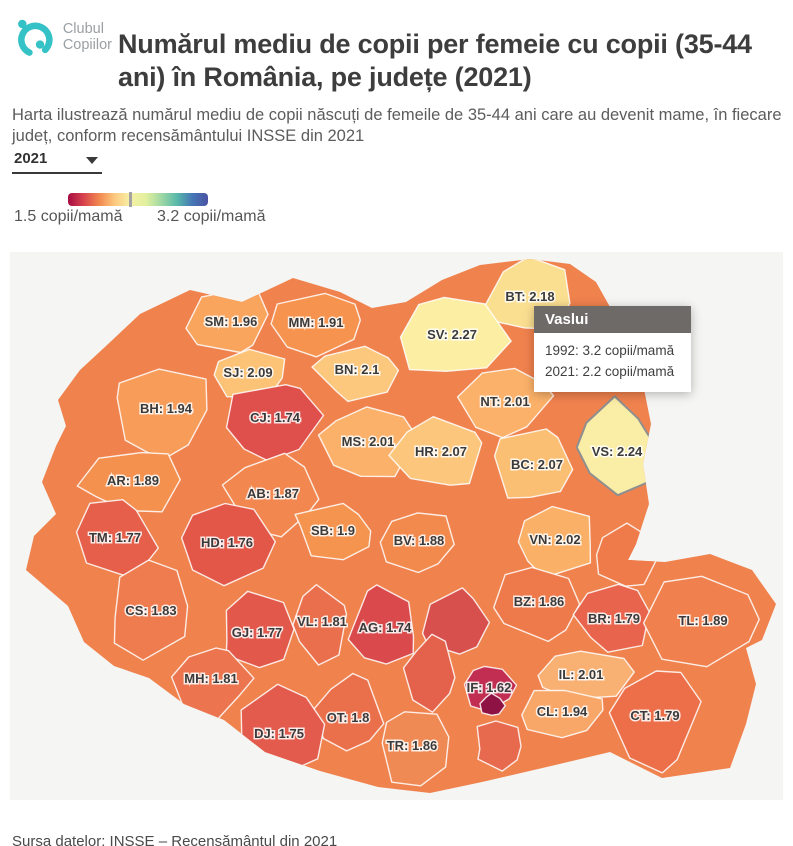 Image resolution: width=793 pixels, height=846 pixels. What do you see at coordinates (419, 540) in the screenshot?
I see `county-label-BV: BV: 1.88` at bounding box center [419, 540].